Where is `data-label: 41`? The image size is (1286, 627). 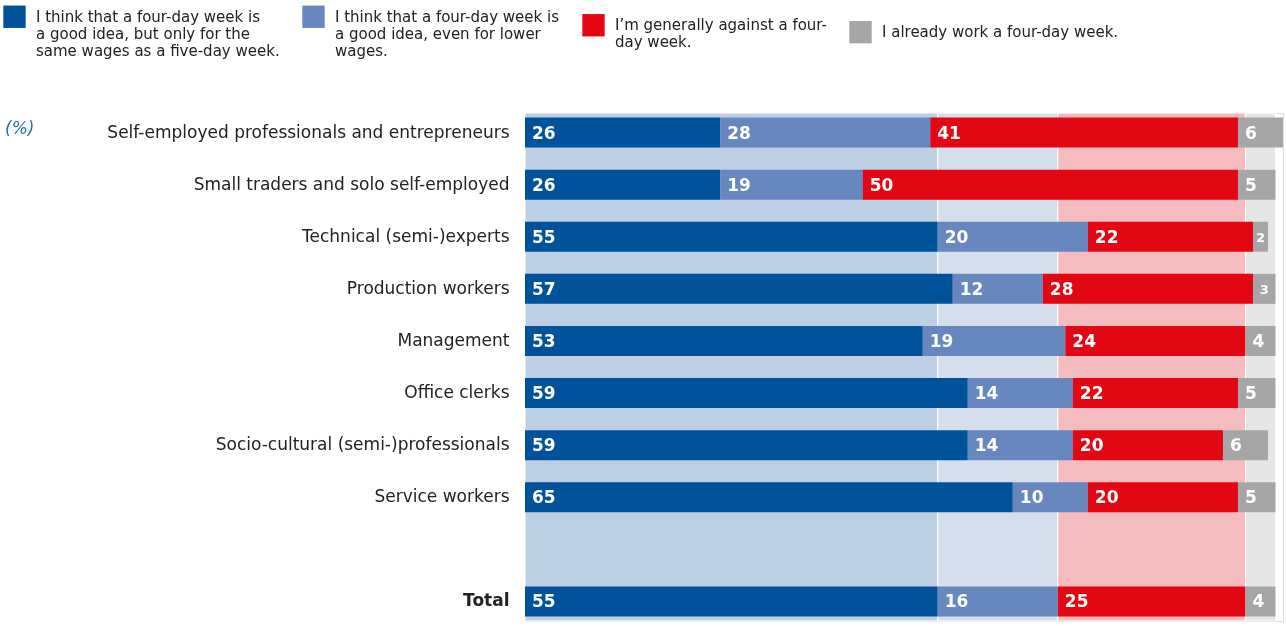
data-label: 41 is located at coordinates (949, 132).